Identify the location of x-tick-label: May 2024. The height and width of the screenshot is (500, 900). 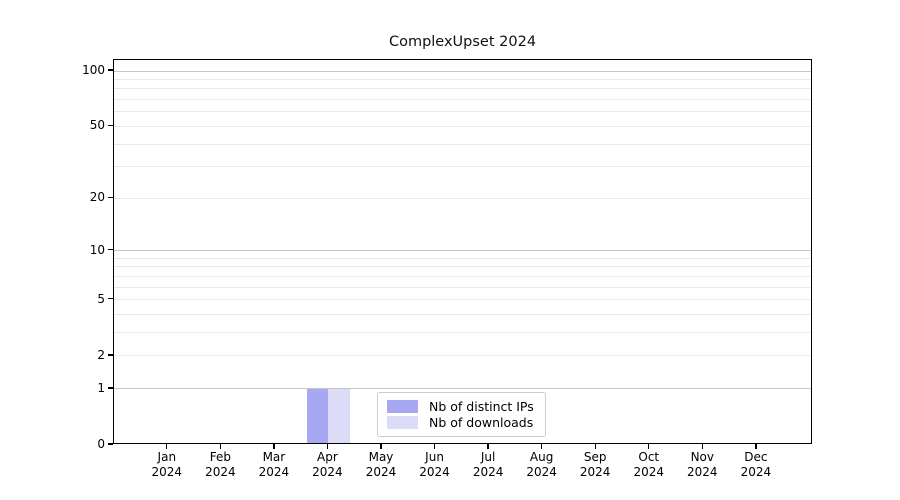
(381, 465).